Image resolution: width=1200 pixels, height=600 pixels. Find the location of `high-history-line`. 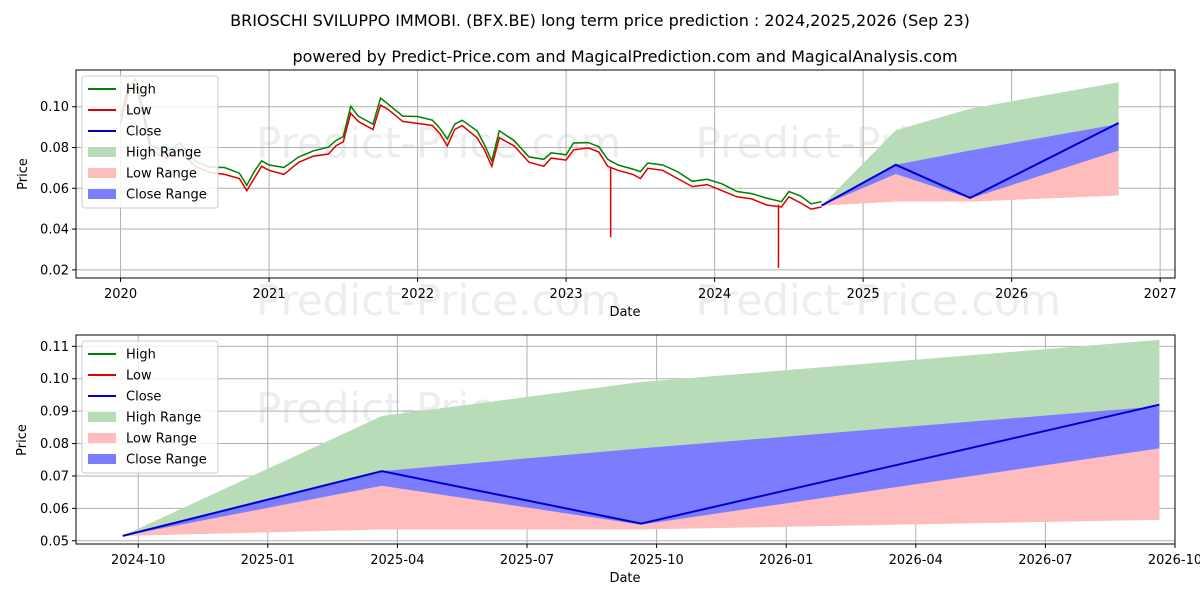

high-history-line is located at coordinates (470, 141).